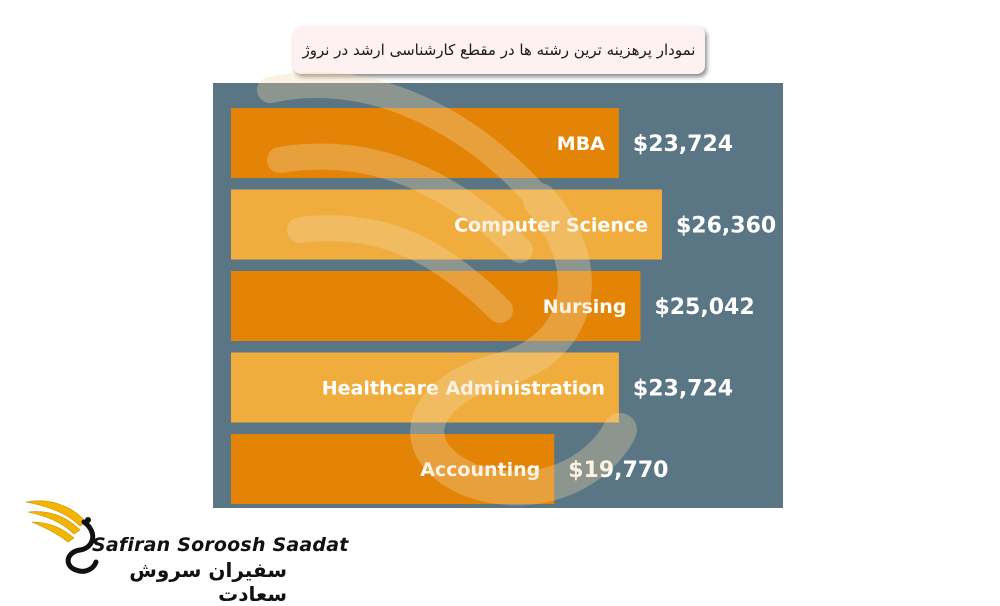  Describe the element at coordinates (726, 226) in the screenshot. I see `bar-value-label: $26,360` at that location.